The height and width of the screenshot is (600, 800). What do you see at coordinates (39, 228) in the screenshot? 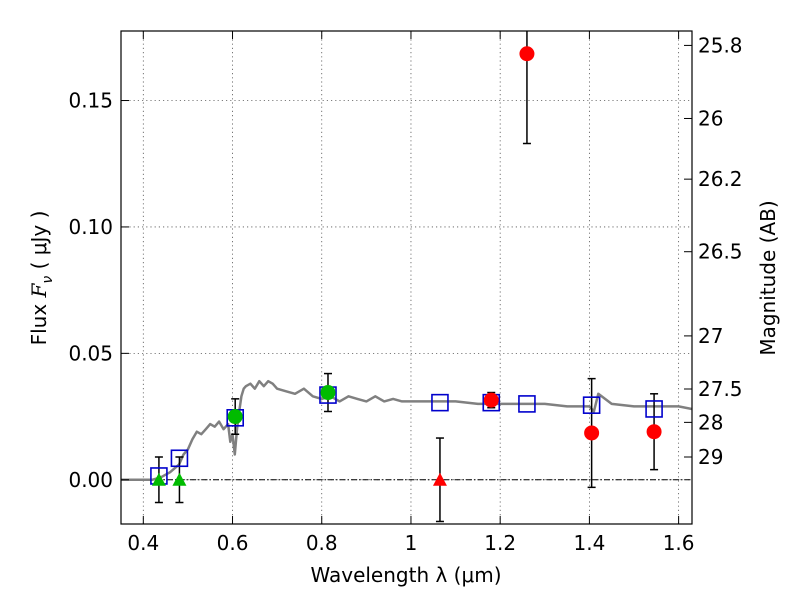
I see `y-title-unit-close: Jy )` at bounding box center [39, 228].